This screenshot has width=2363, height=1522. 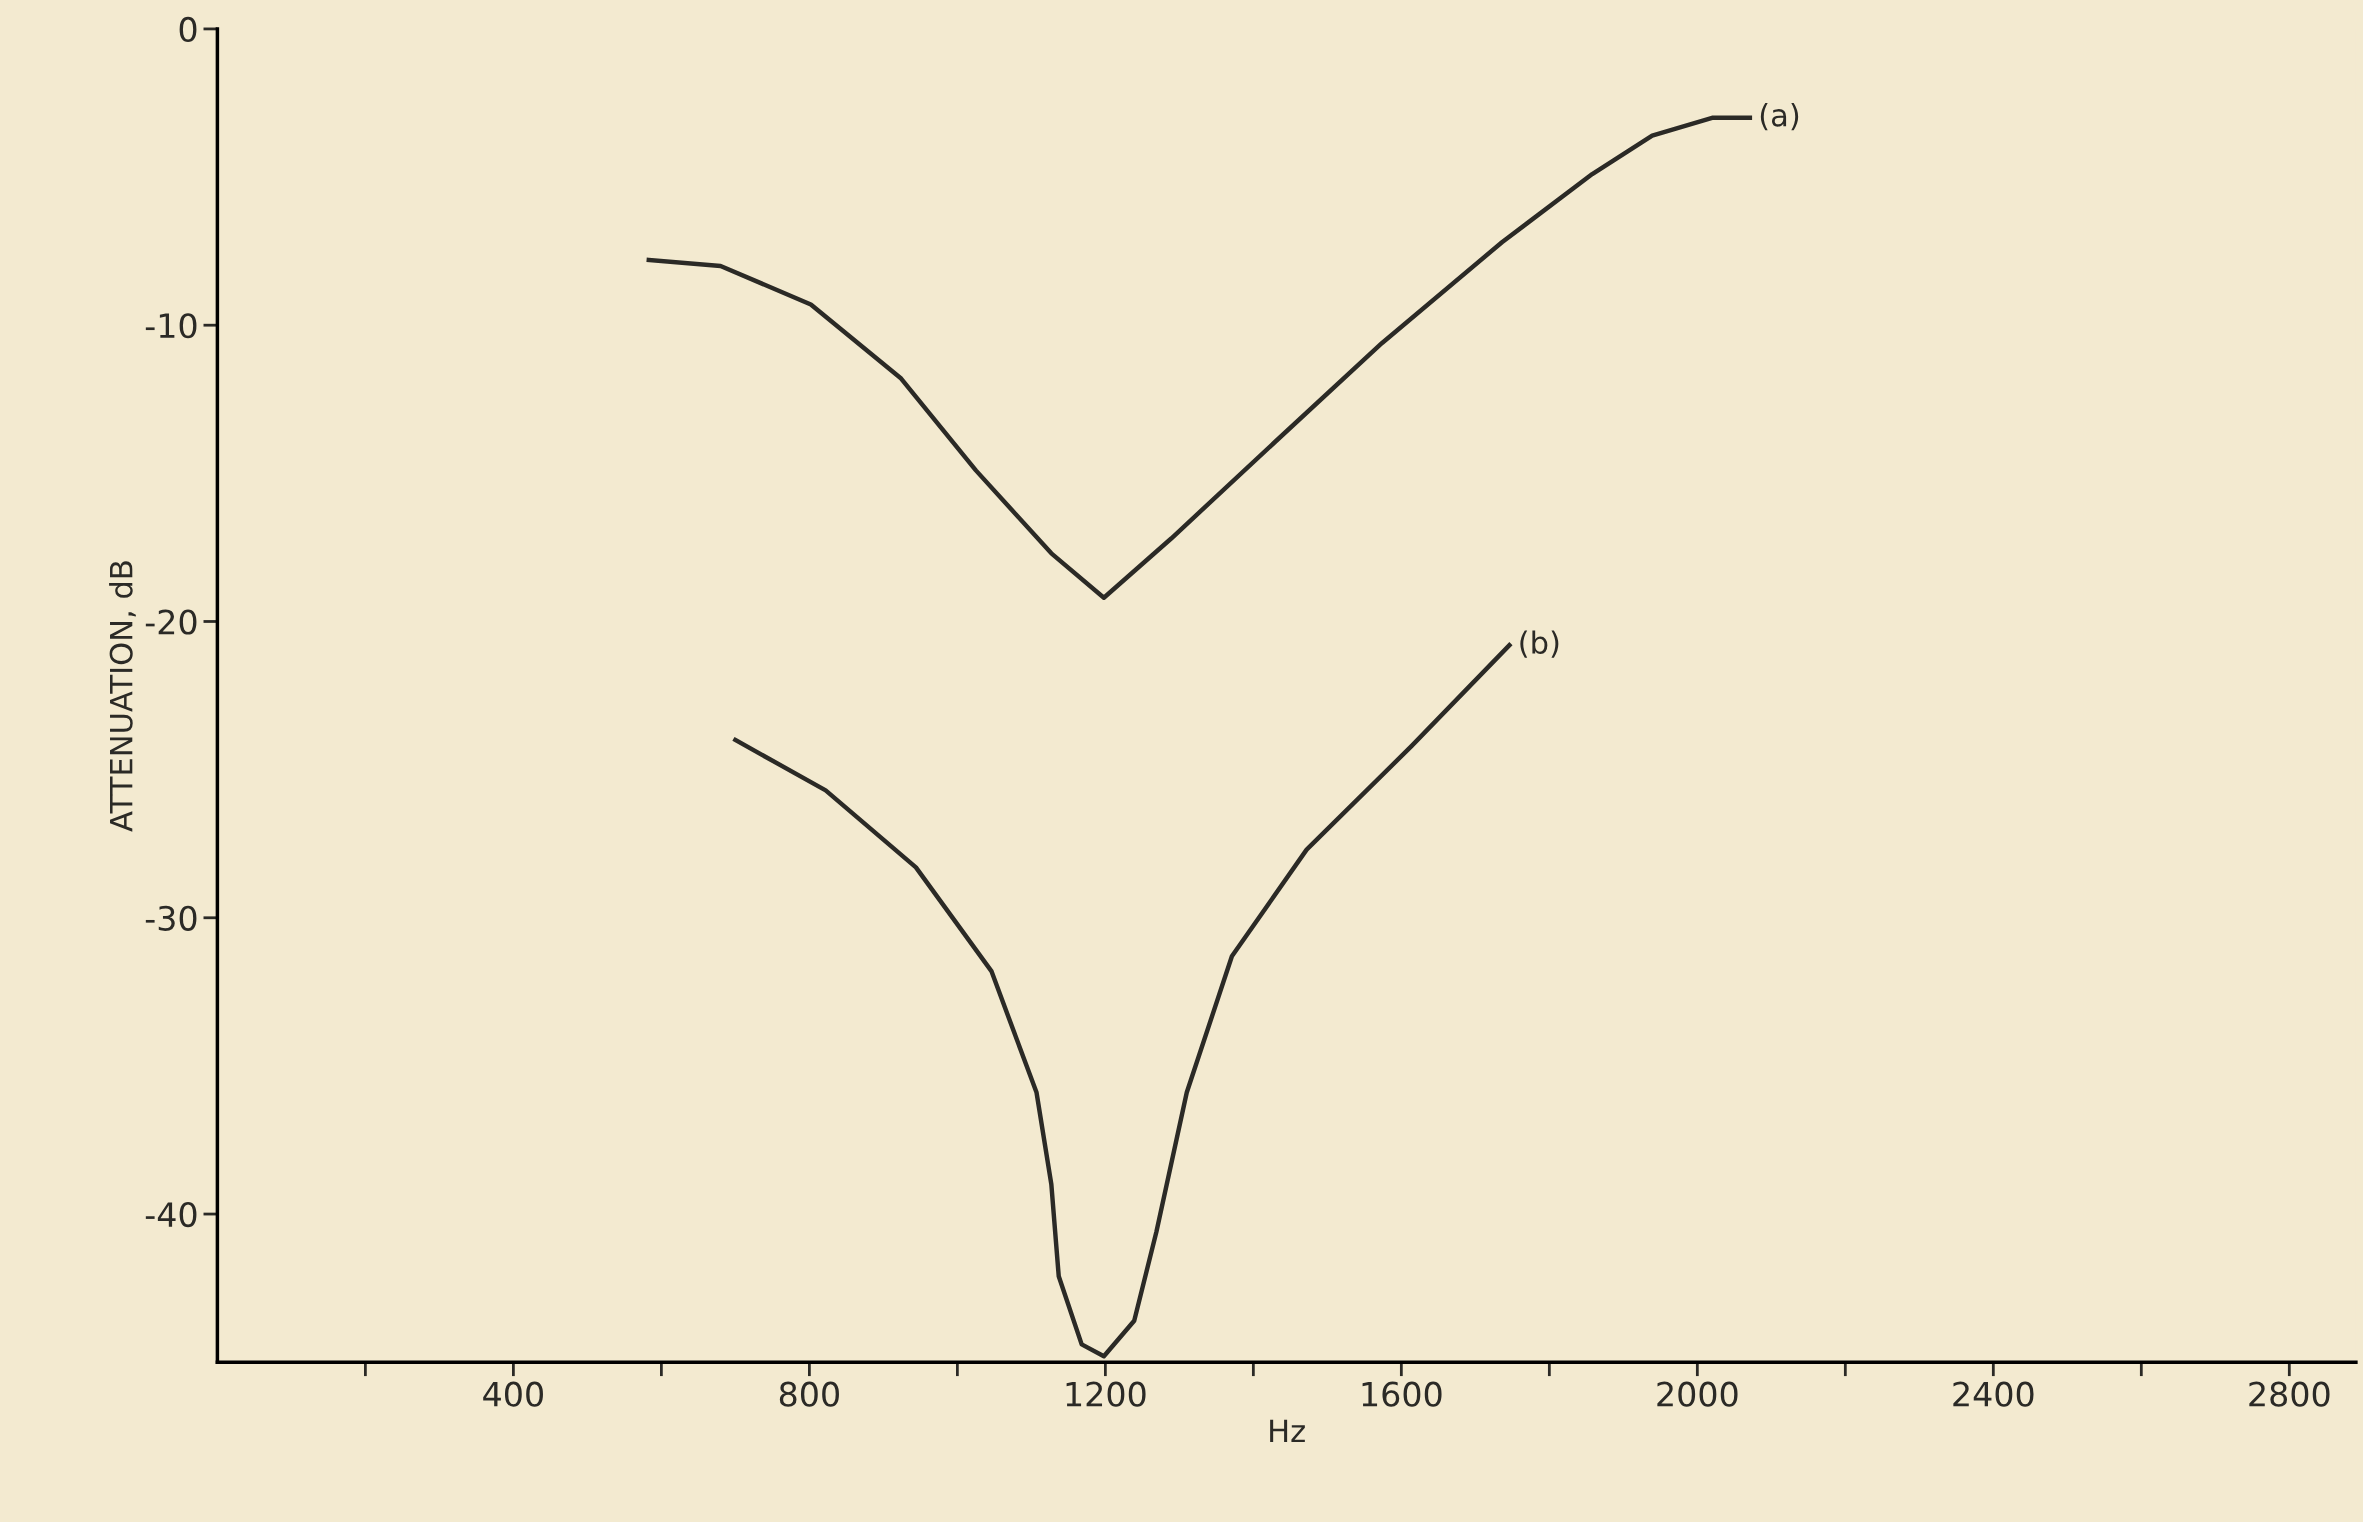 What do you see at coordinates (122, 696) in the screenshot?
I see `y-axis-title: ATTENUATION, dB` at bounding box center [122, 696].